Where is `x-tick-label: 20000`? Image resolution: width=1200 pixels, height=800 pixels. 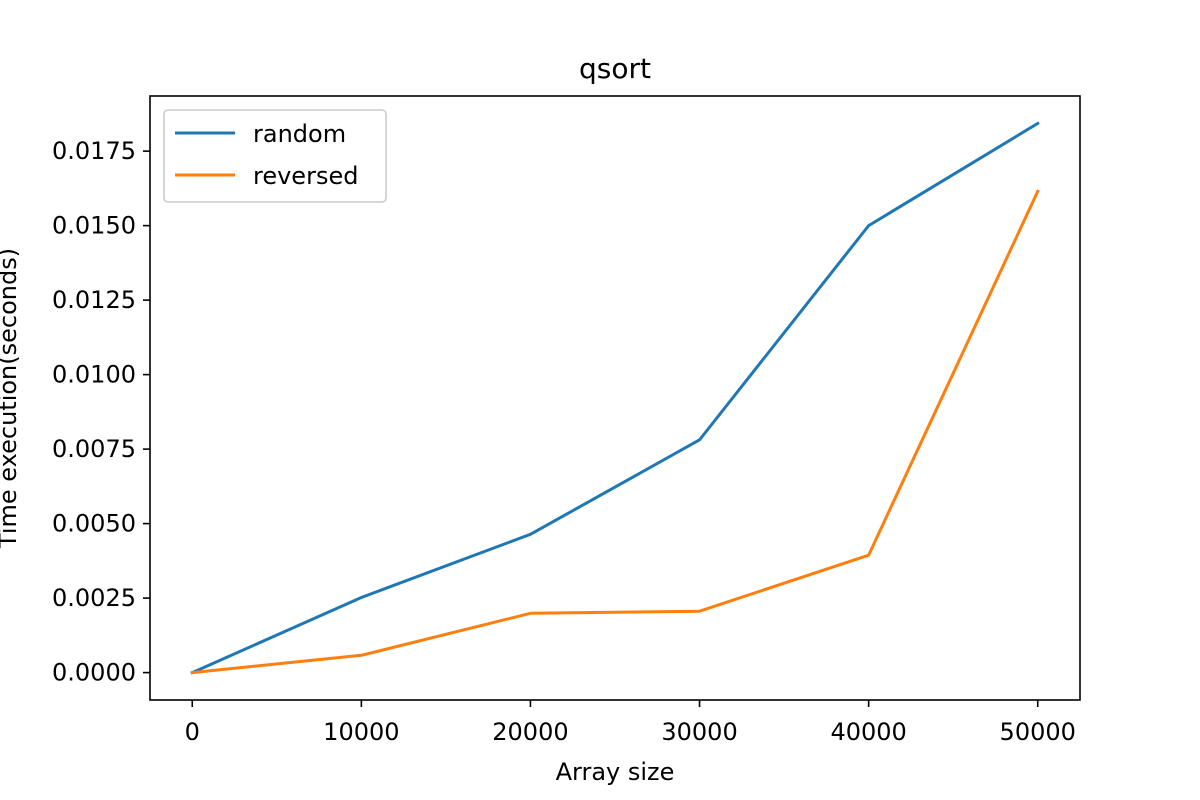 x-tick-label: 20000 is located at coordinates (530, 732).